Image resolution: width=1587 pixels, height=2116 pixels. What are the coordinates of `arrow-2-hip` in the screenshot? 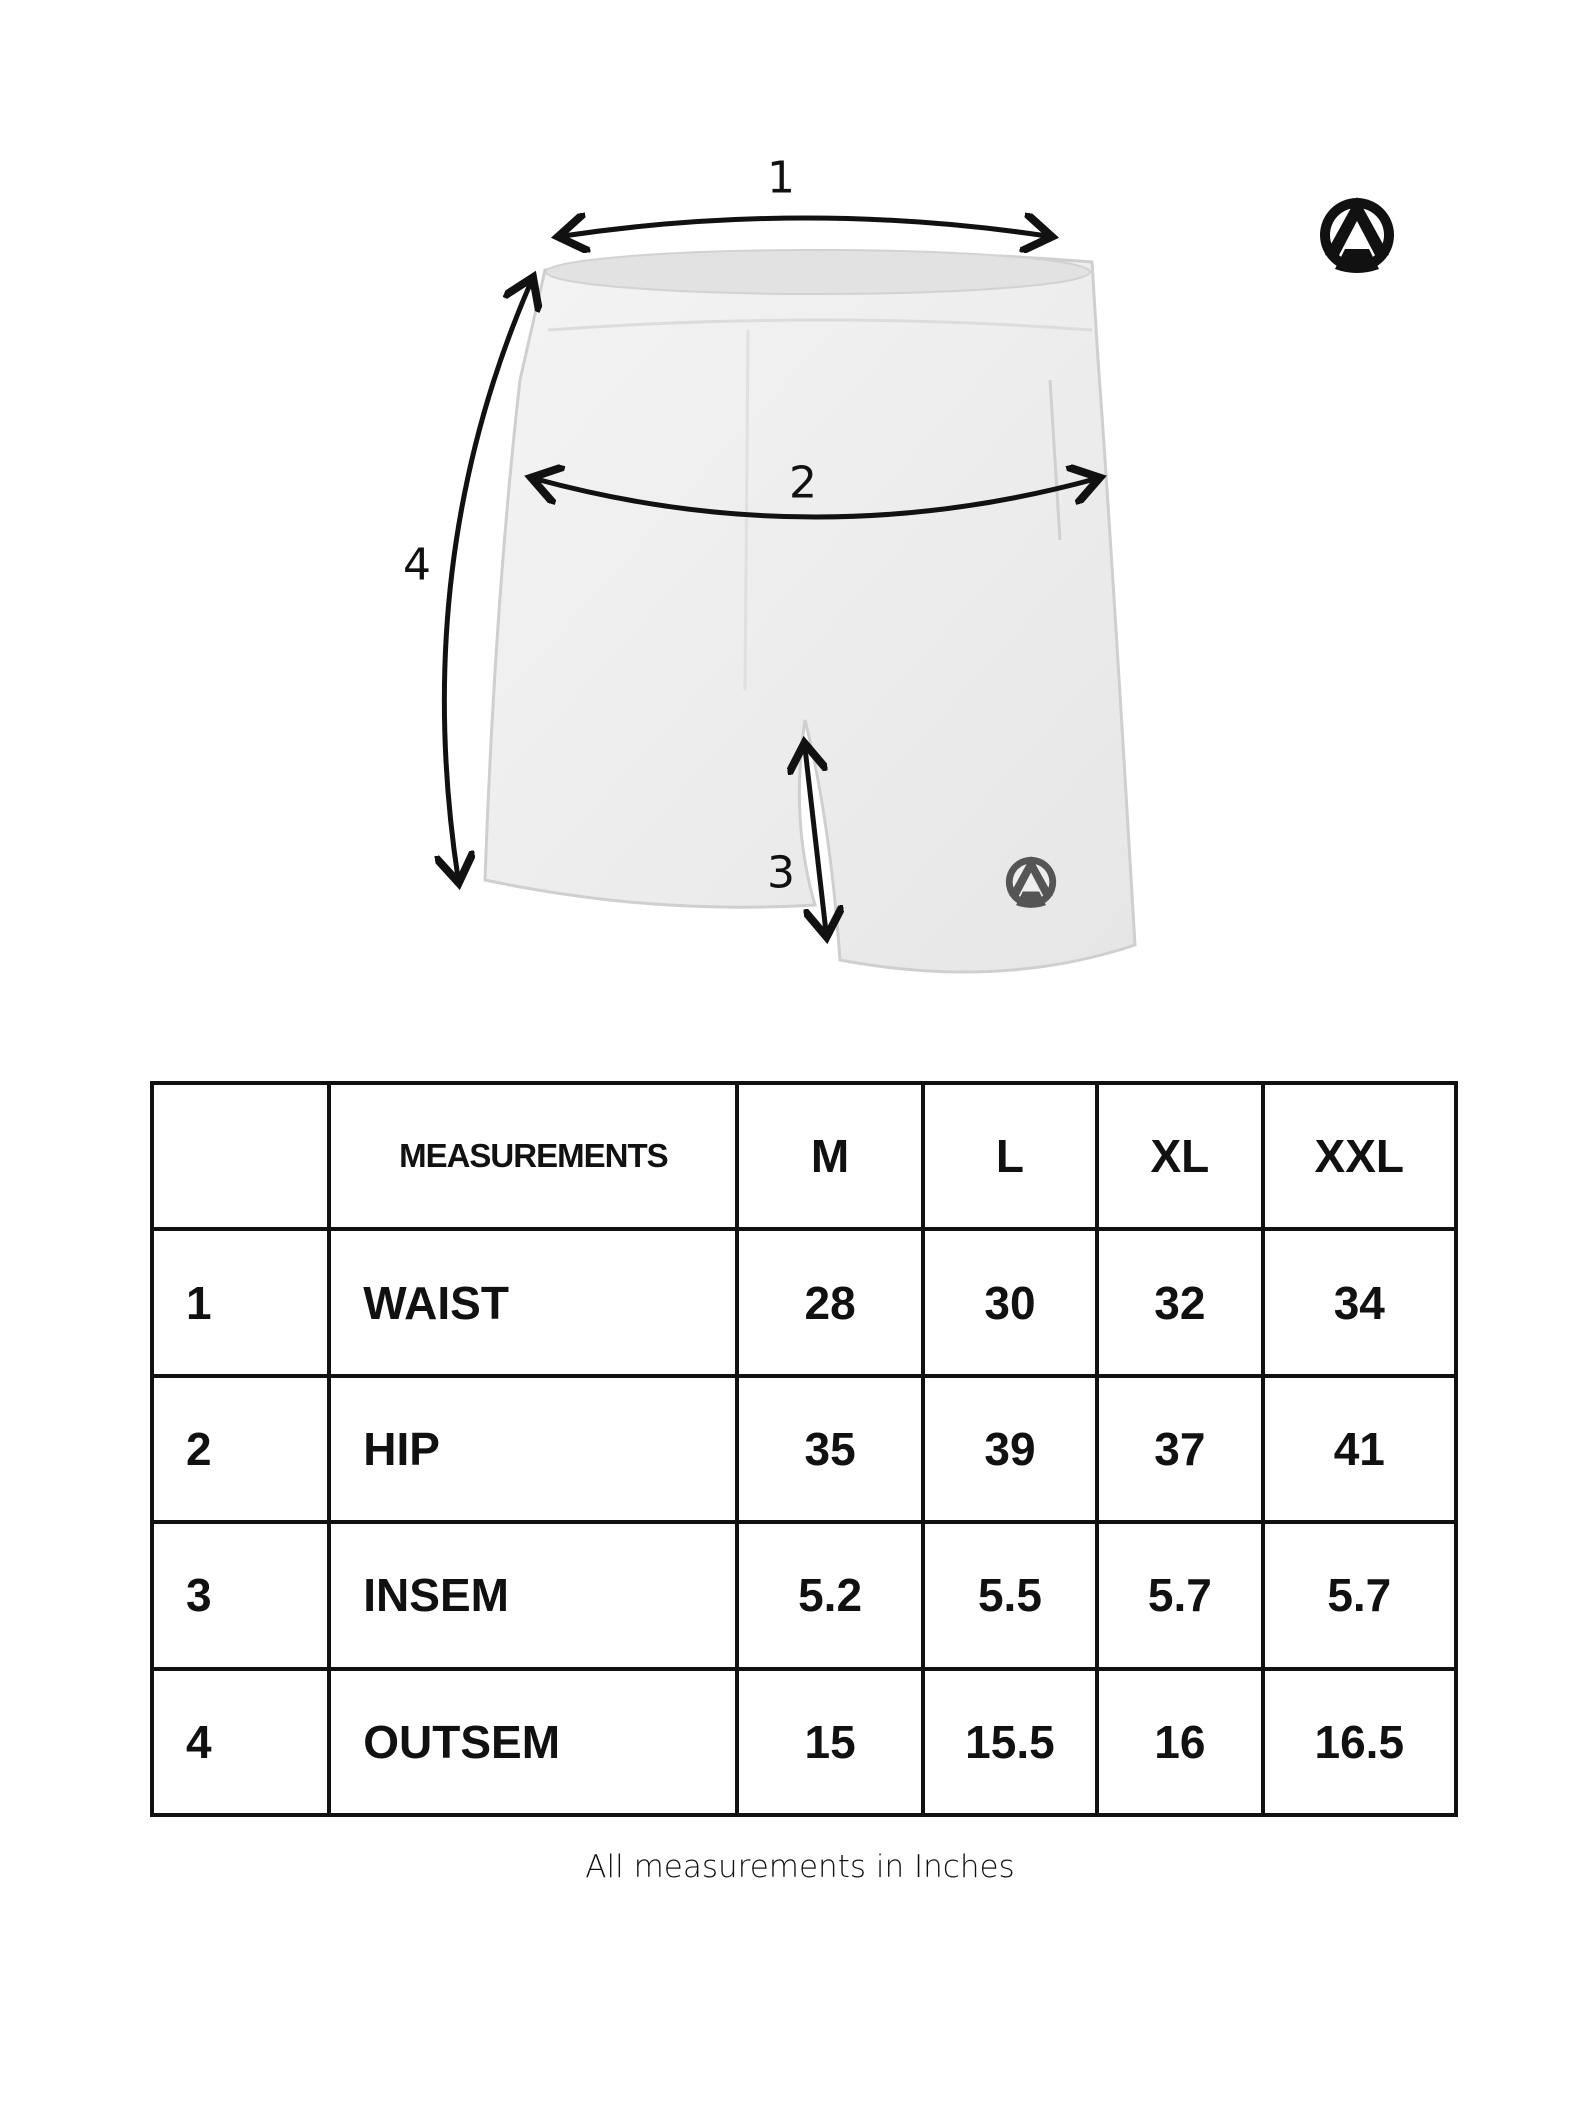 It's located at (815, 499).